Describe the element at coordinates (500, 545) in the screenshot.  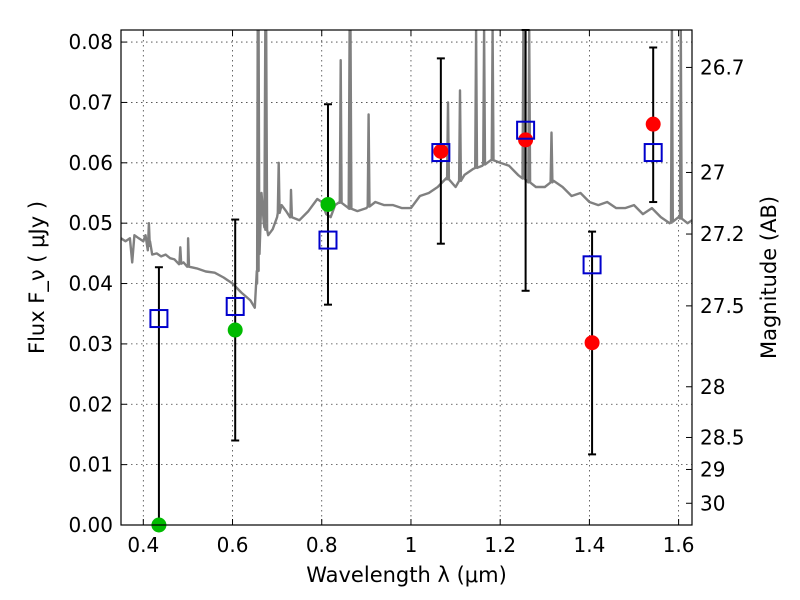
I see `x-tick-label: 1.2` at that location.